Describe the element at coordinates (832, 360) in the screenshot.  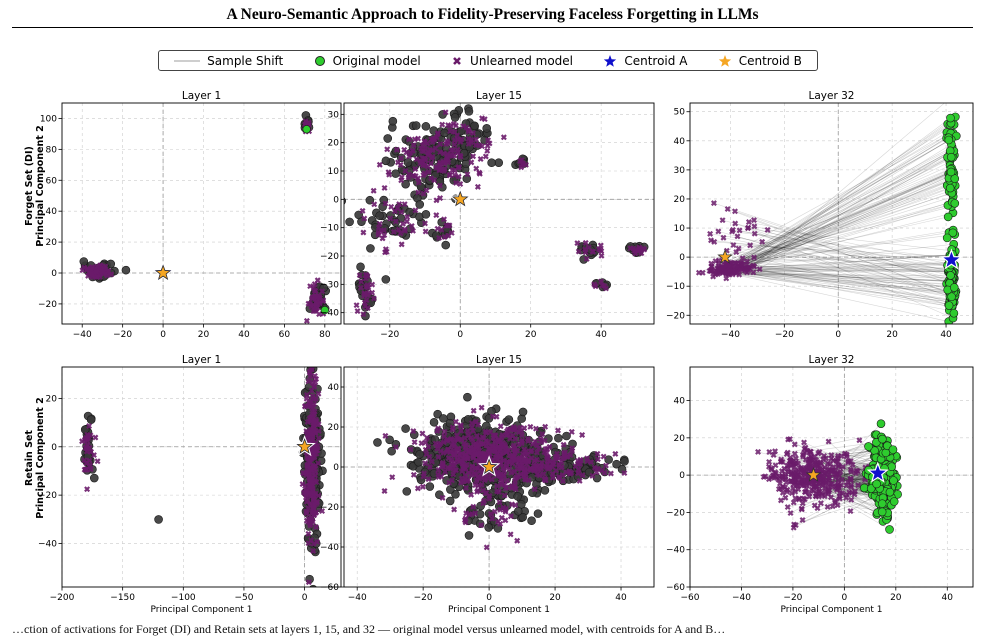
I see `panel-title: Layer 32` at that location.